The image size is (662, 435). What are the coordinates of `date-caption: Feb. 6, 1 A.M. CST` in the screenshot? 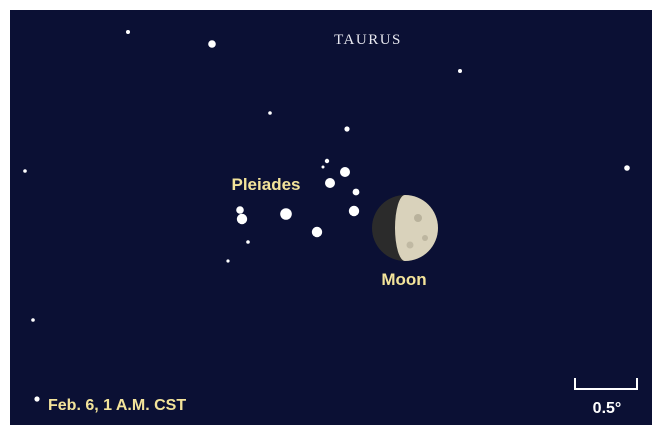 It's located at (117, 405).